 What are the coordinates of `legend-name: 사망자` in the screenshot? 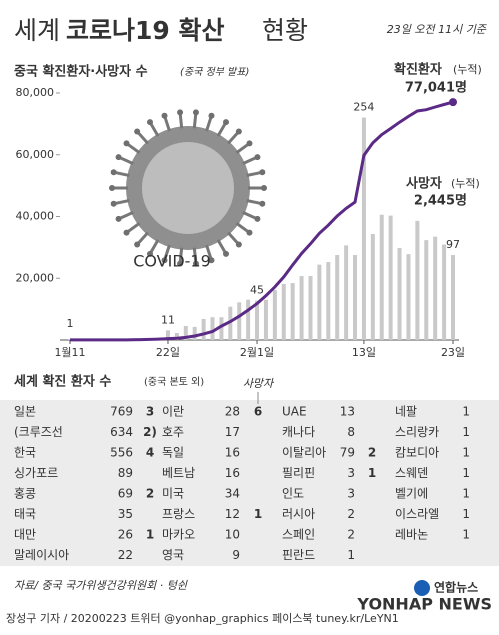 It's located at (424, 184).